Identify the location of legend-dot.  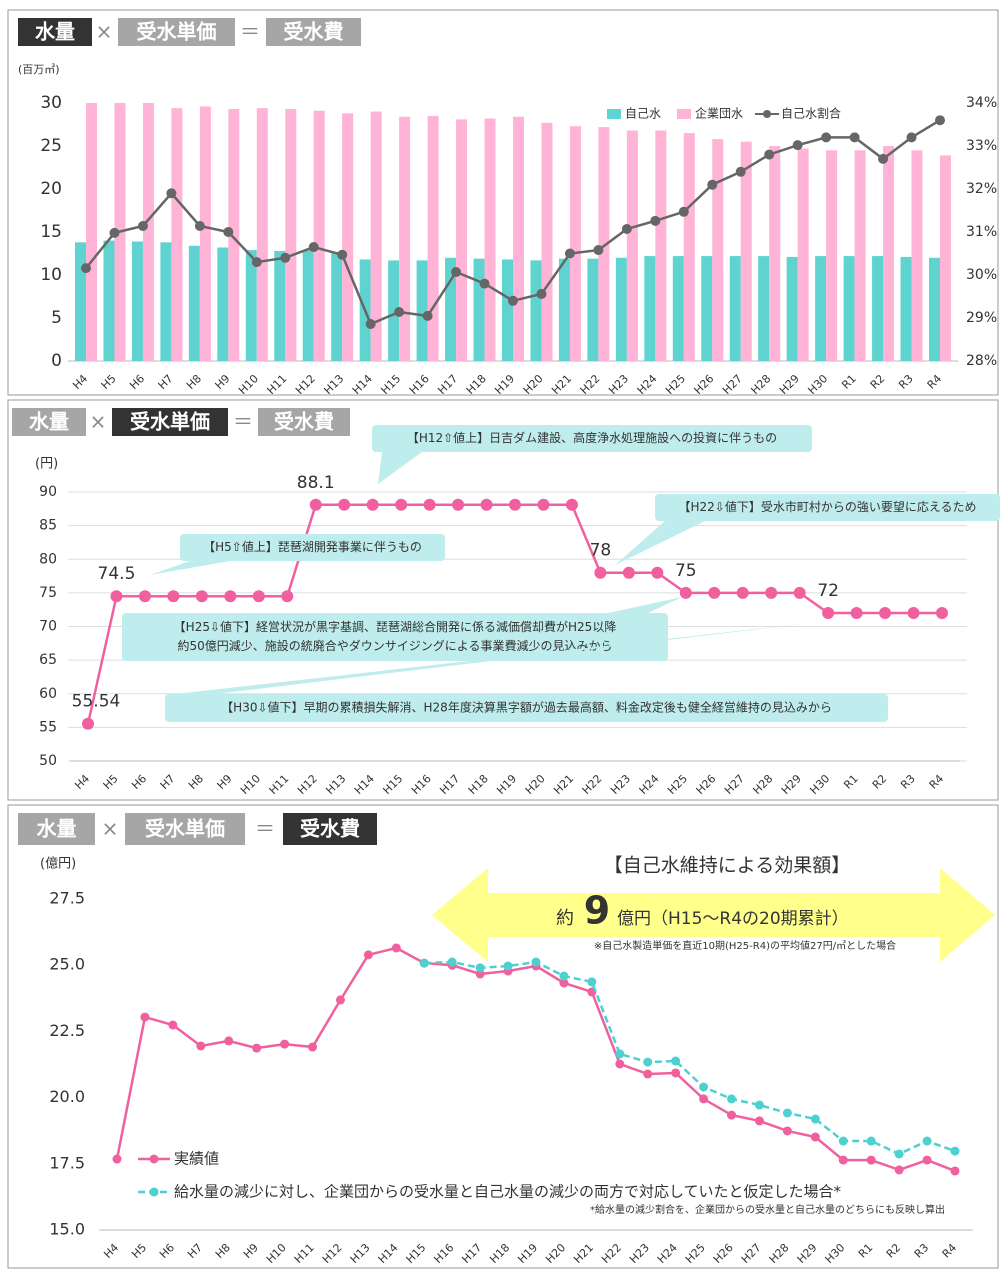
(154, 1159).